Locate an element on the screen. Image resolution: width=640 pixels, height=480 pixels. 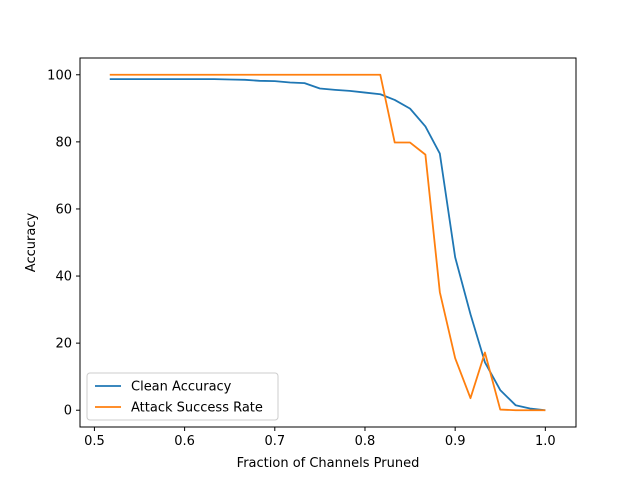
y-tick-label: 40 is located at coordinates (63, 277).